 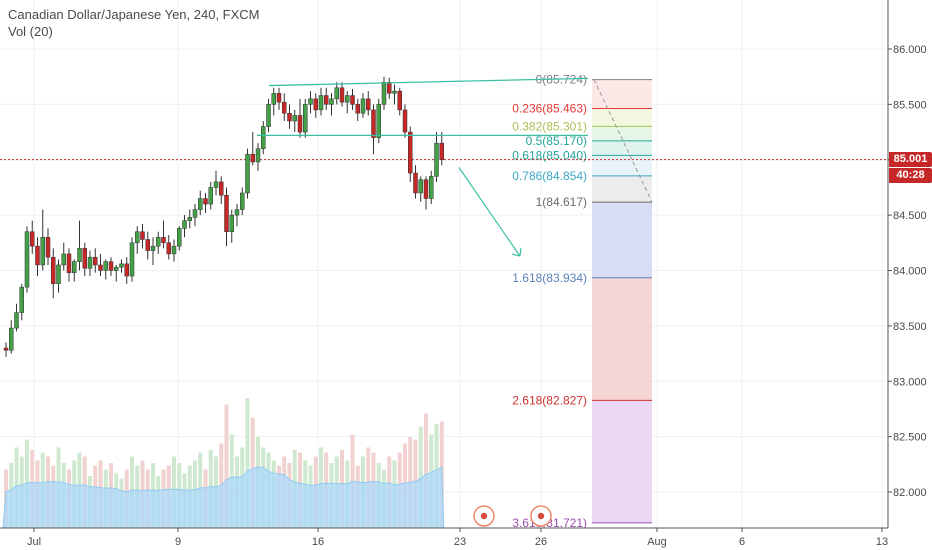 What do you see at coordinates (910, 438) in the screenshot?
I see `price-tick-label: 82.500` at bounding box center [910, 438].